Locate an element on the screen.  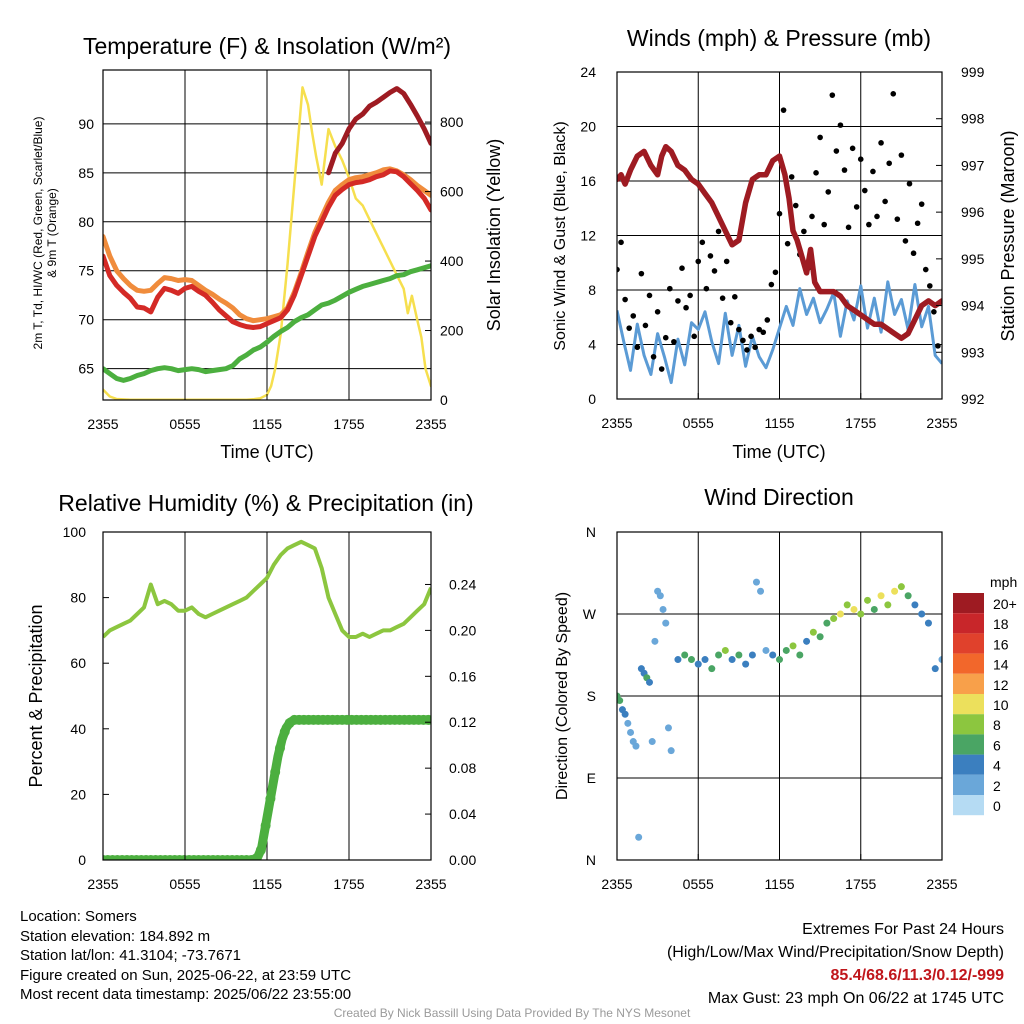
legend-label: 20+ is located at coordinates (1005, 604).